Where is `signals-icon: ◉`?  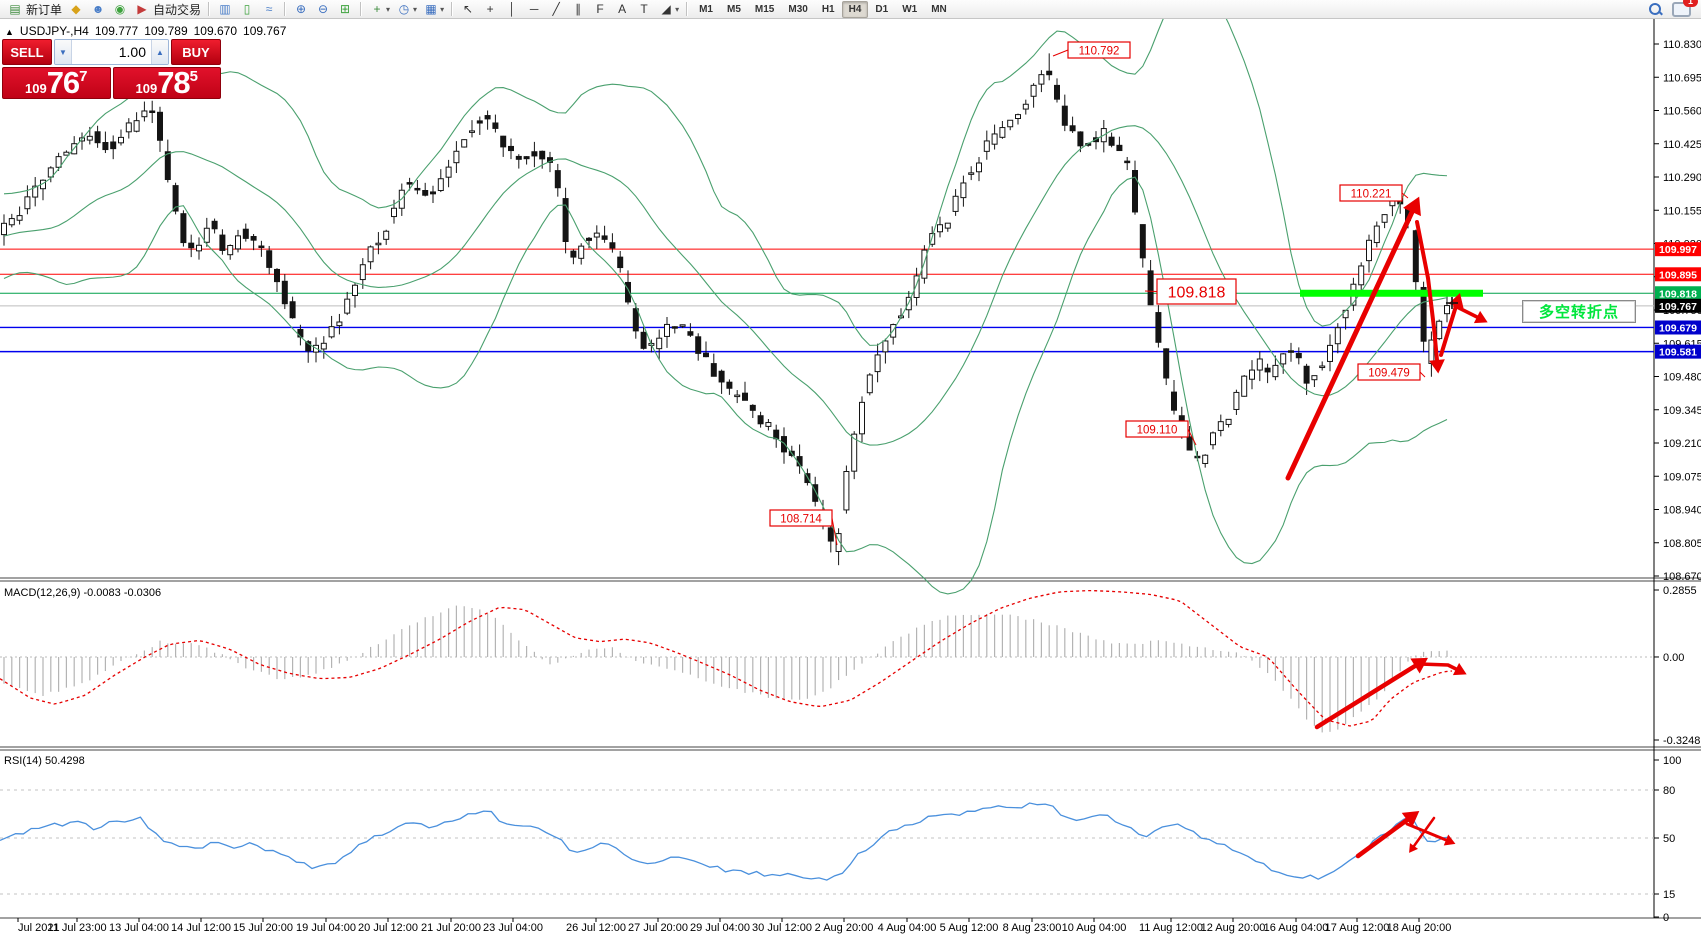
signals-icon: ◉ is located at coordinates (120, 9).